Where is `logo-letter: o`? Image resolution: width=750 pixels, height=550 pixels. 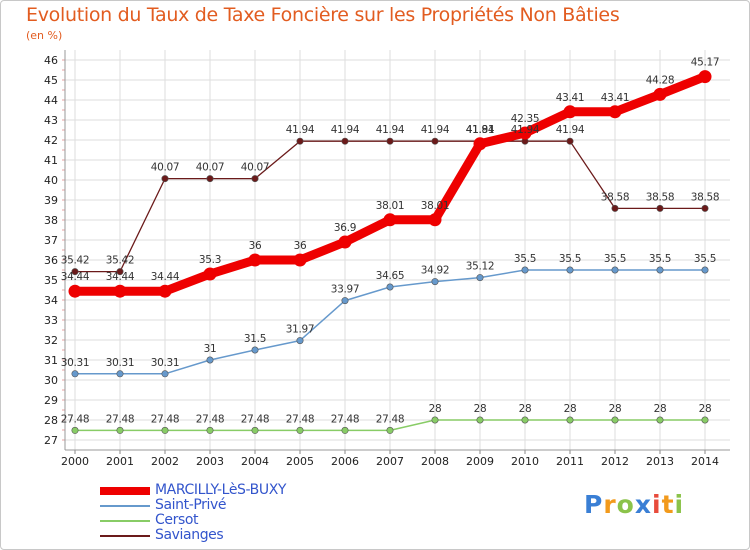
logo-letter: o is located at coordinates (625, 504).